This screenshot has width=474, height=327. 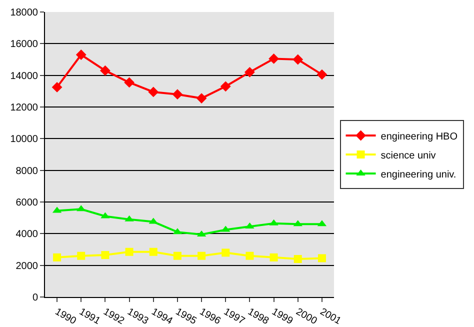 What do you see at coordinates (27, 266) in the screenshot?
I see `y-tick-label: 2000` at bounding box center [27, 266].